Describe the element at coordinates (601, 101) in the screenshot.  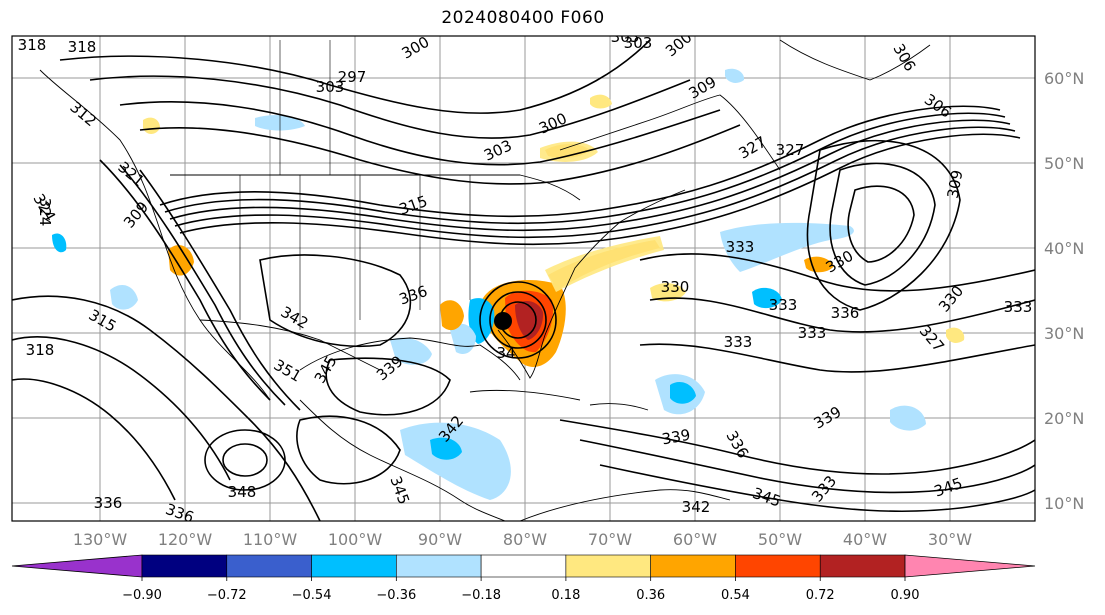
I see `shading-yellow-north` at that location.